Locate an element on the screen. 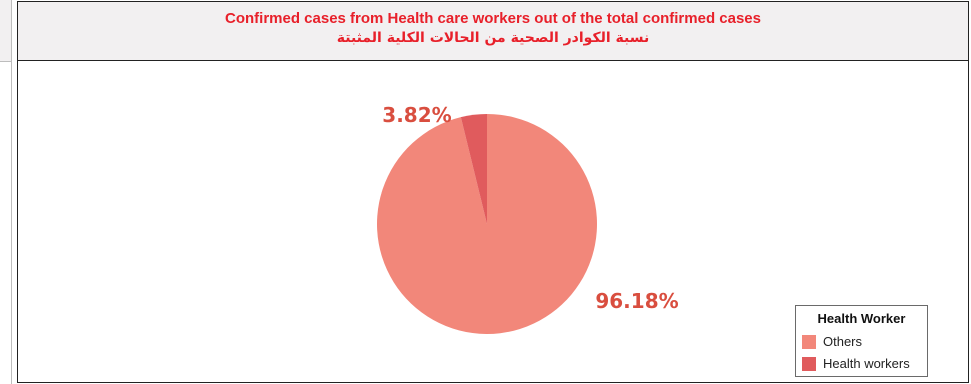  pie-slice-others is located at coordinates (487, 224).